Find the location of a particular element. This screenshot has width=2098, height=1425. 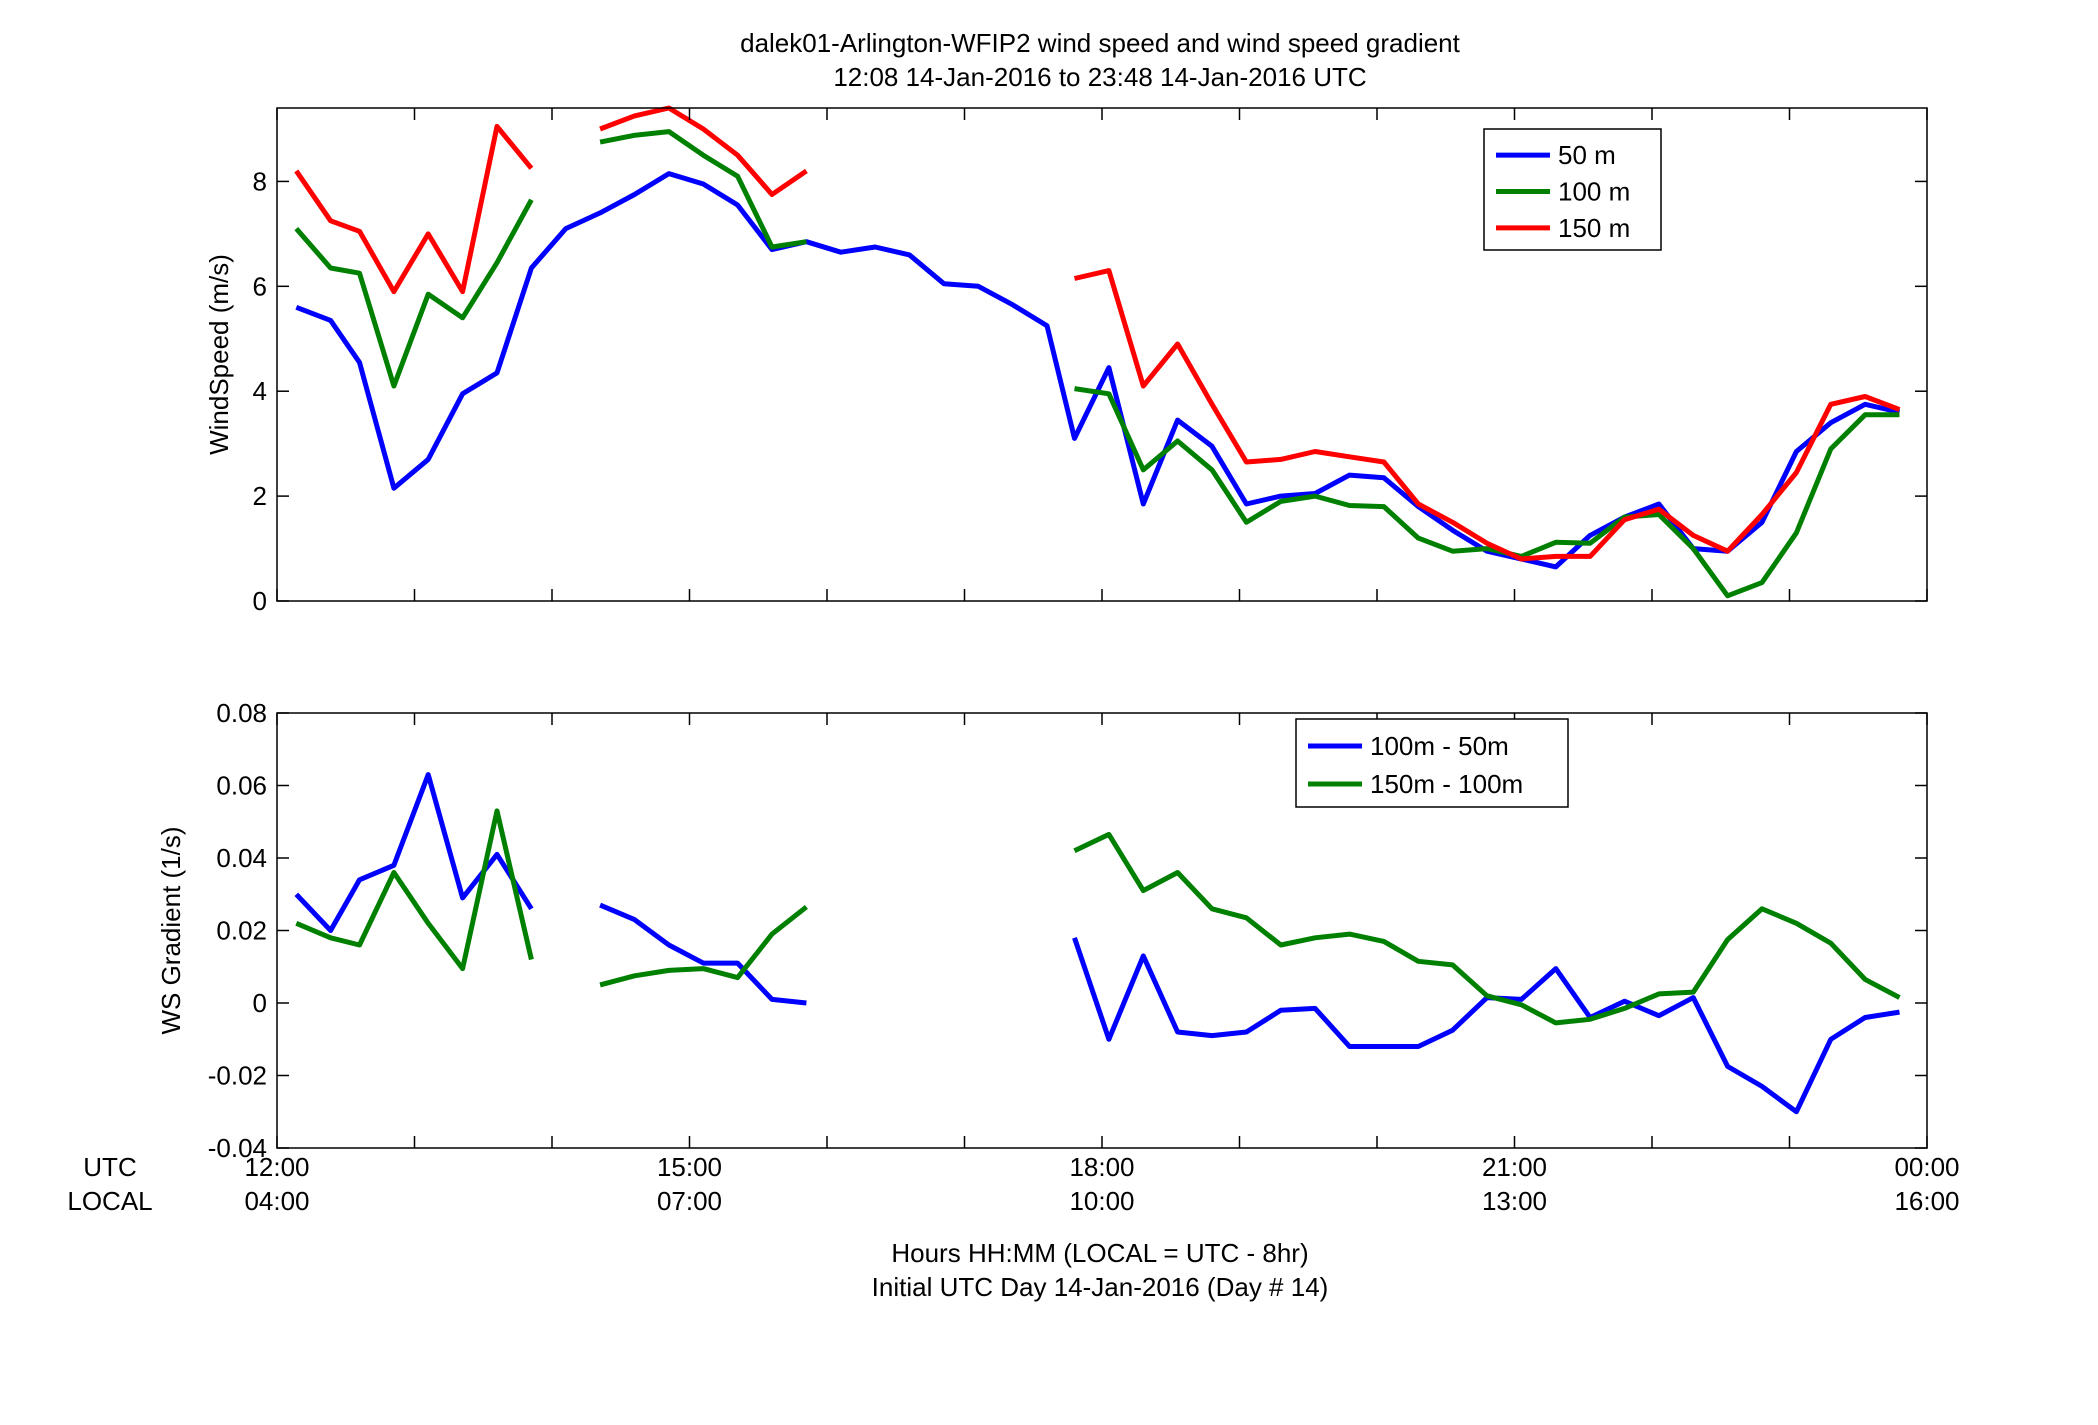

ws-gradient-ylabel: WS Gradient (1/s) is located at coordinates (171, 930).